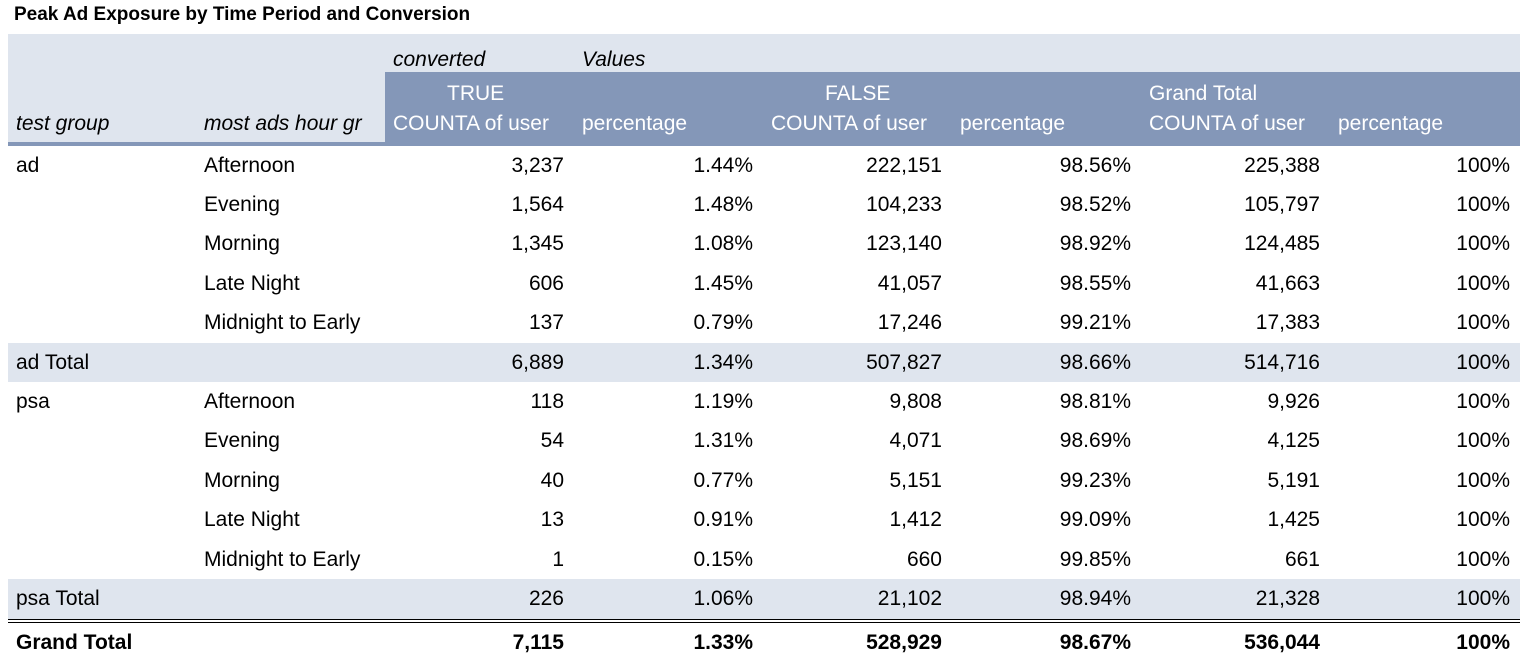  What do you see at coordinates (857, 89) in the screenshot?
I see `column-group-false: FALSE` at bounding box center [857, 89].